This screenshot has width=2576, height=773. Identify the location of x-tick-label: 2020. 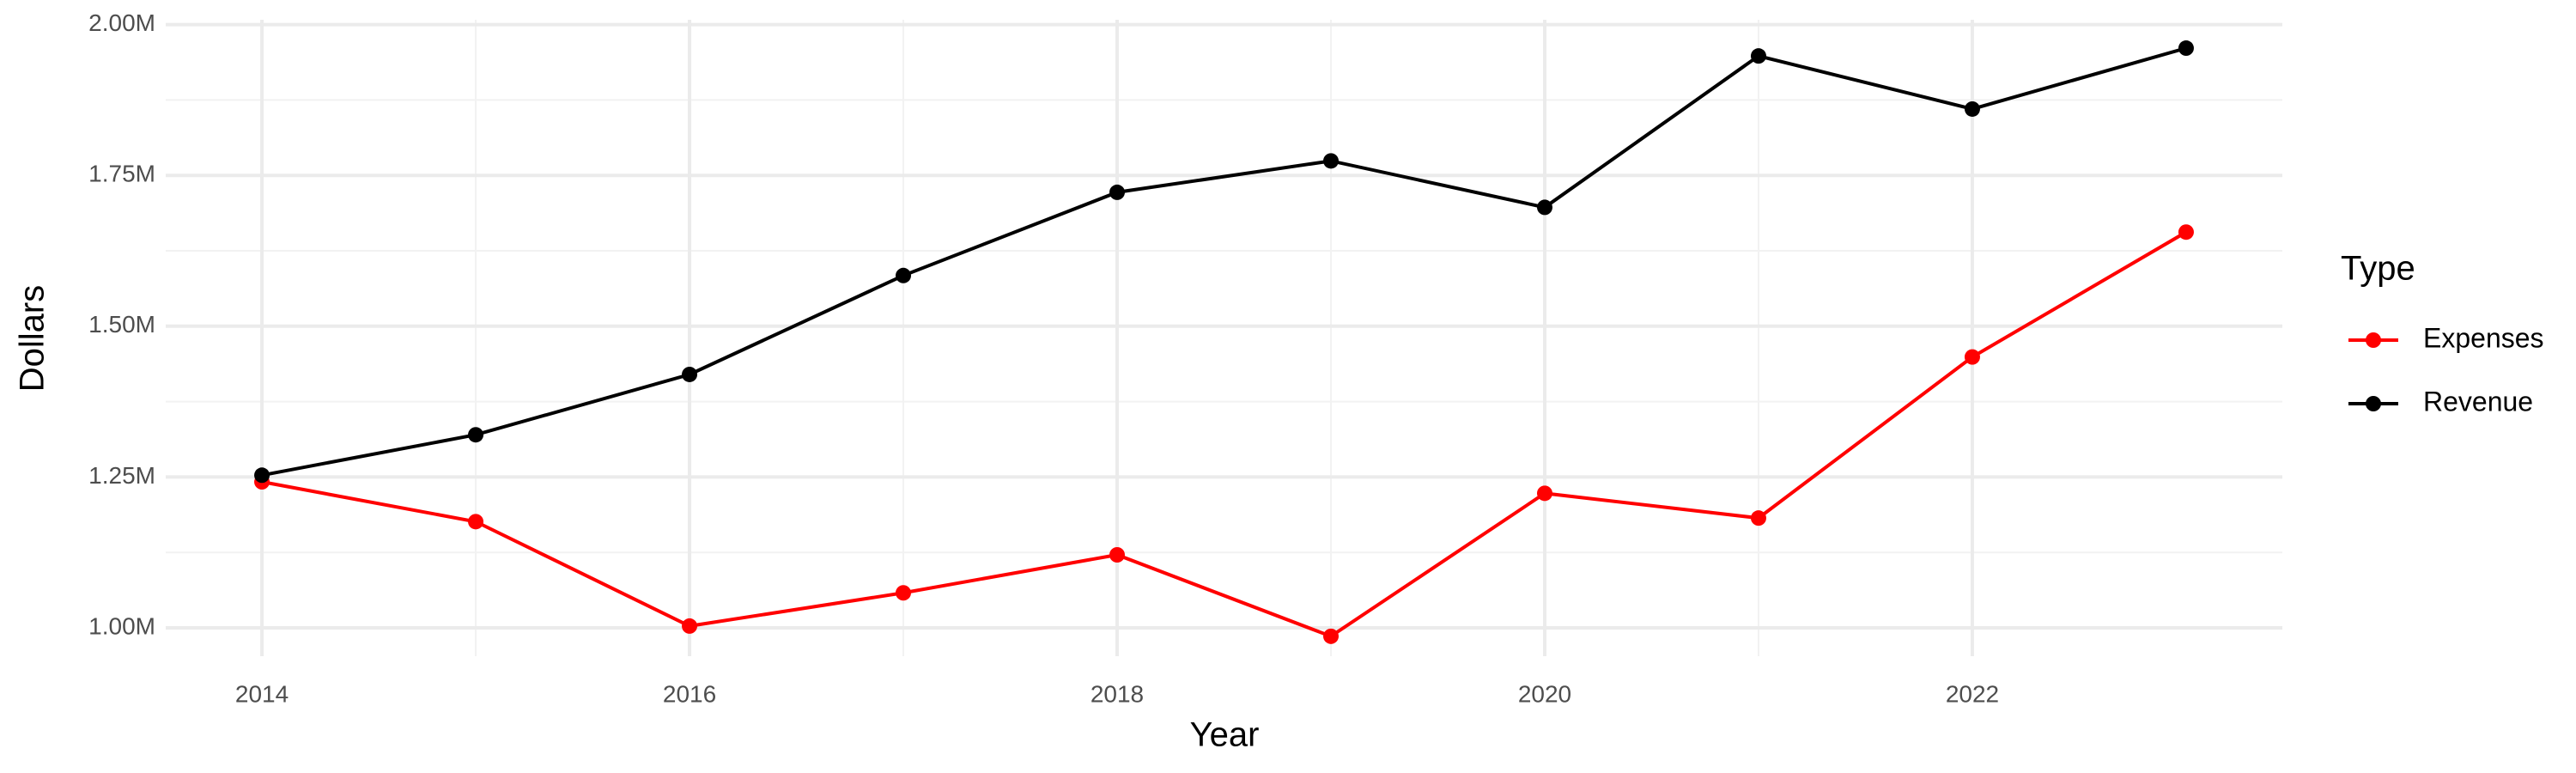
(1544, 693).